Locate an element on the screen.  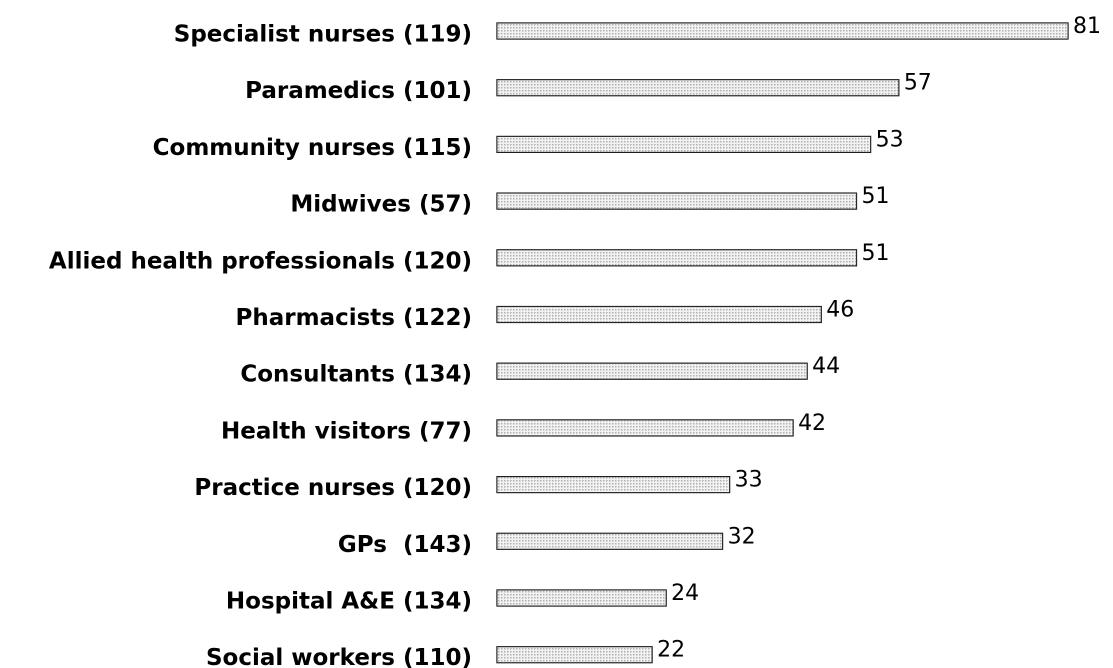
value-label: 32 is located at coordinates (742, 536).